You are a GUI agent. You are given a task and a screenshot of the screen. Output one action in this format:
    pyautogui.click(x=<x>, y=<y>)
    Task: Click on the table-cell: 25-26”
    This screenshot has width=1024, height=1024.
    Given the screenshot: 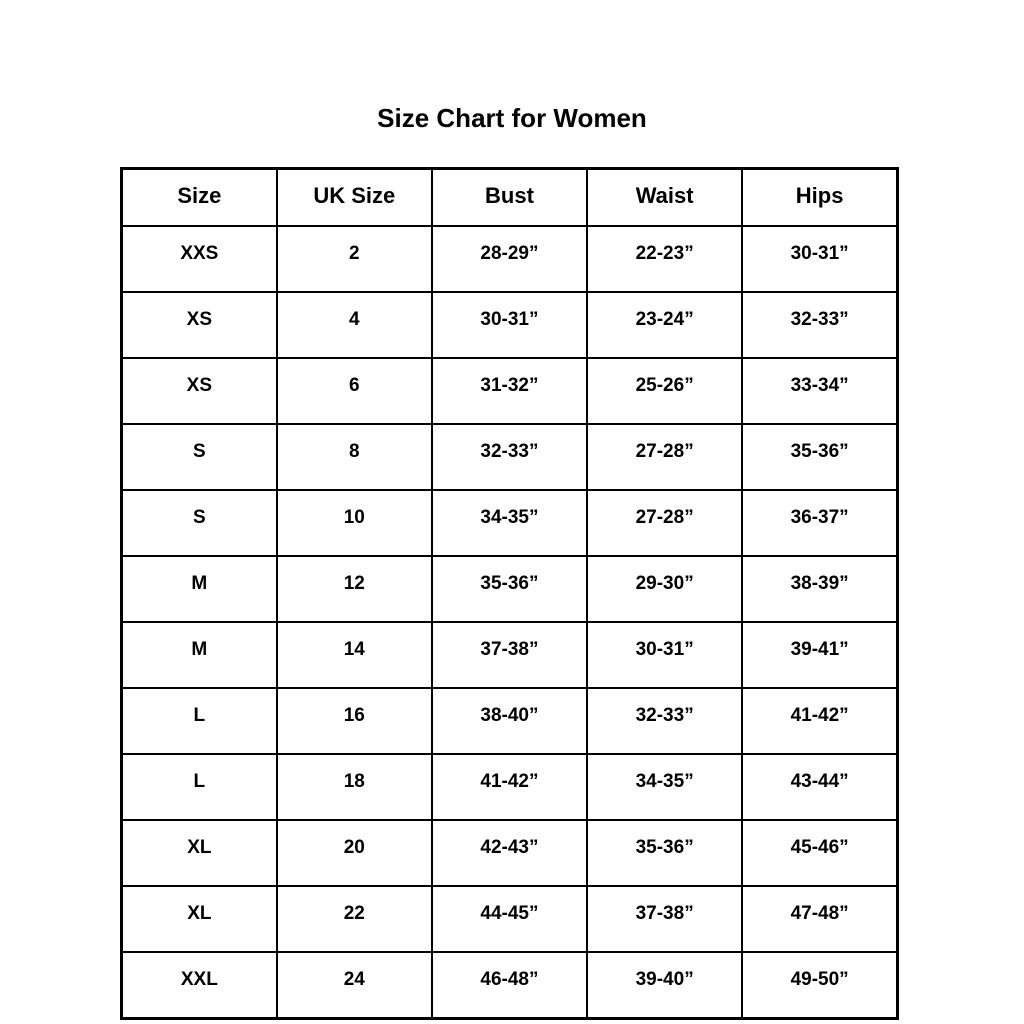 What is the action you would take?
    pyautogui.click(x=665, y=391)
    